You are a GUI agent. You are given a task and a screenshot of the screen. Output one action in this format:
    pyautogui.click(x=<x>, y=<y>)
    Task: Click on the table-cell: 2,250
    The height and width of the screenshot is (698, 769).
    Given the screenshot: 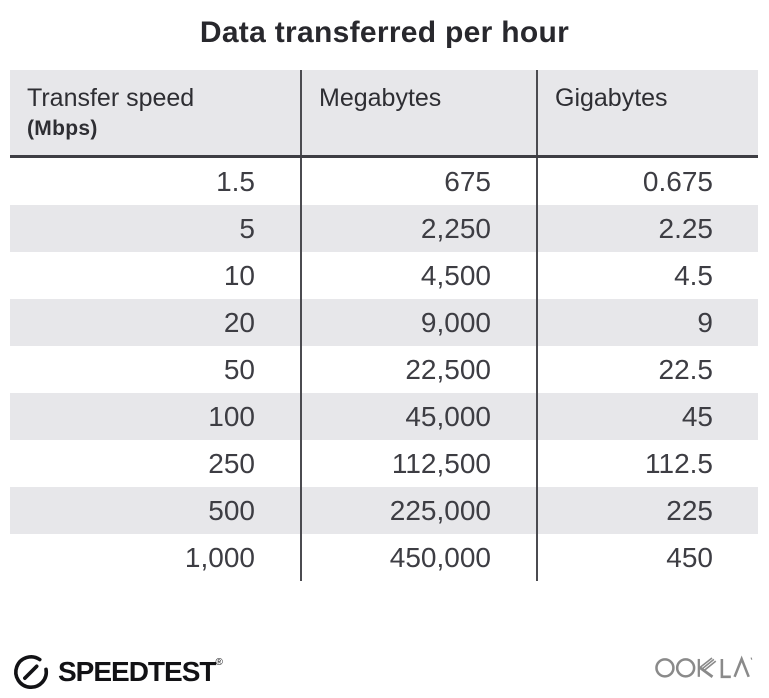 What is the action you would take?
    pyautogui.click(x=420, y=228)
    